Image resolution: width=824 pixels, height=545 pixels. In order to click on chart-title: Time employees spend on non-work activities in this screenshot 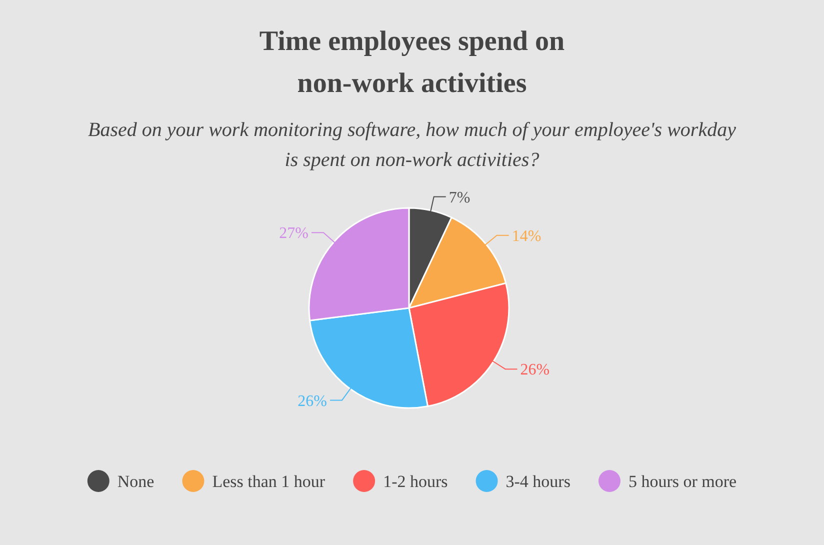, I will do `click(412, 62)`.